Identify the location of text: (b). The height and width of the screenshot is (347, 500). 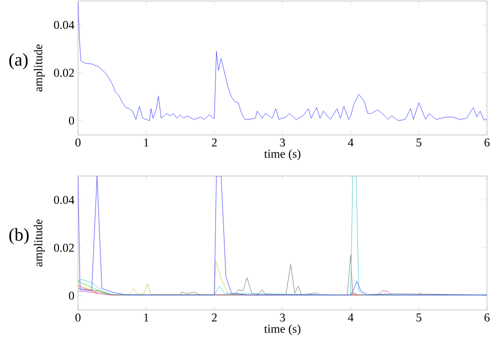
(19, 236).